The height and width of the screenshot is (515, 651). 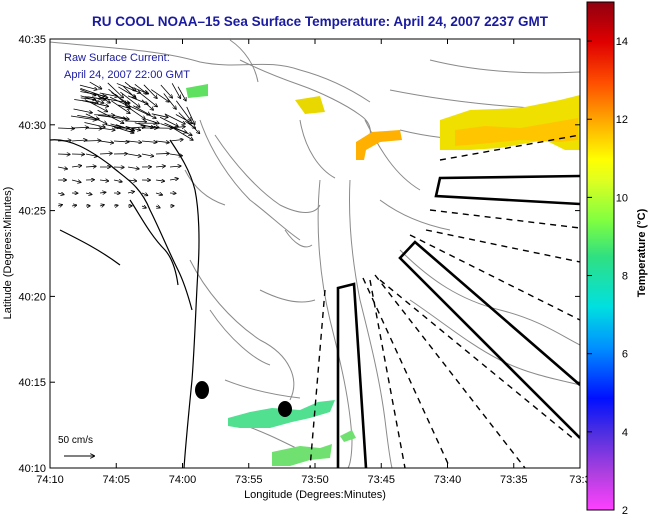 What do you see at coordinates (117, 58) in the screenshot?
I see `legend-line-1: Raw Surface Current:` at bounding box center [117, 58].